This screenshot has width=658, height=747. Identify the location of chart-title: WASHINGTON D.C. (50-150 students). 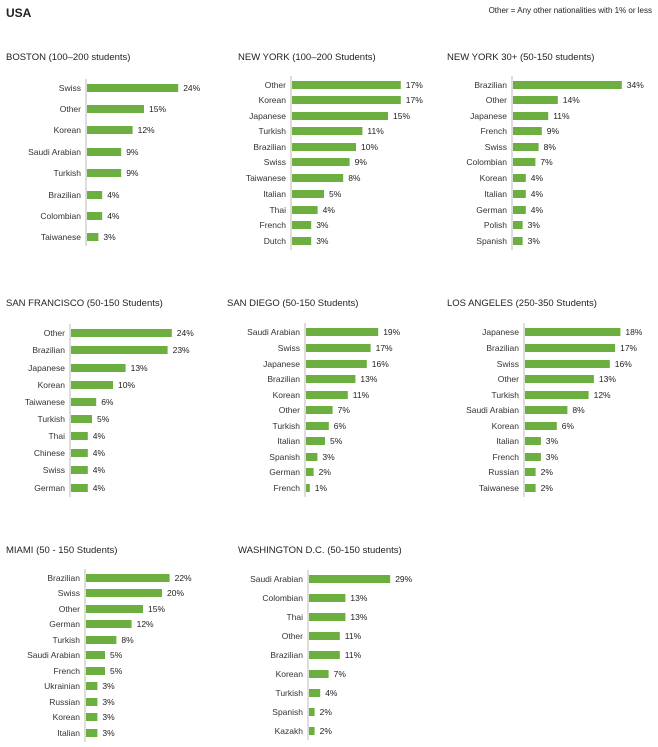
(320, 550).